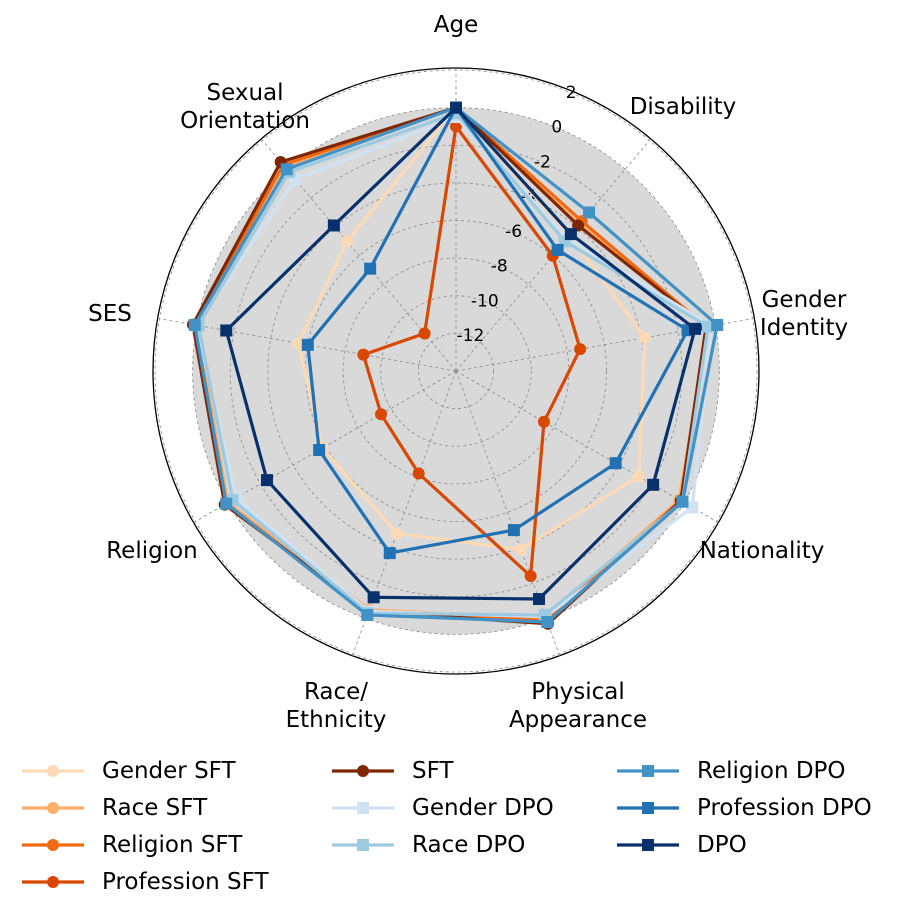 The height and width of the screenshot is (920, 914). I want to click on legend-item: Race SFT, so click(114, 808).